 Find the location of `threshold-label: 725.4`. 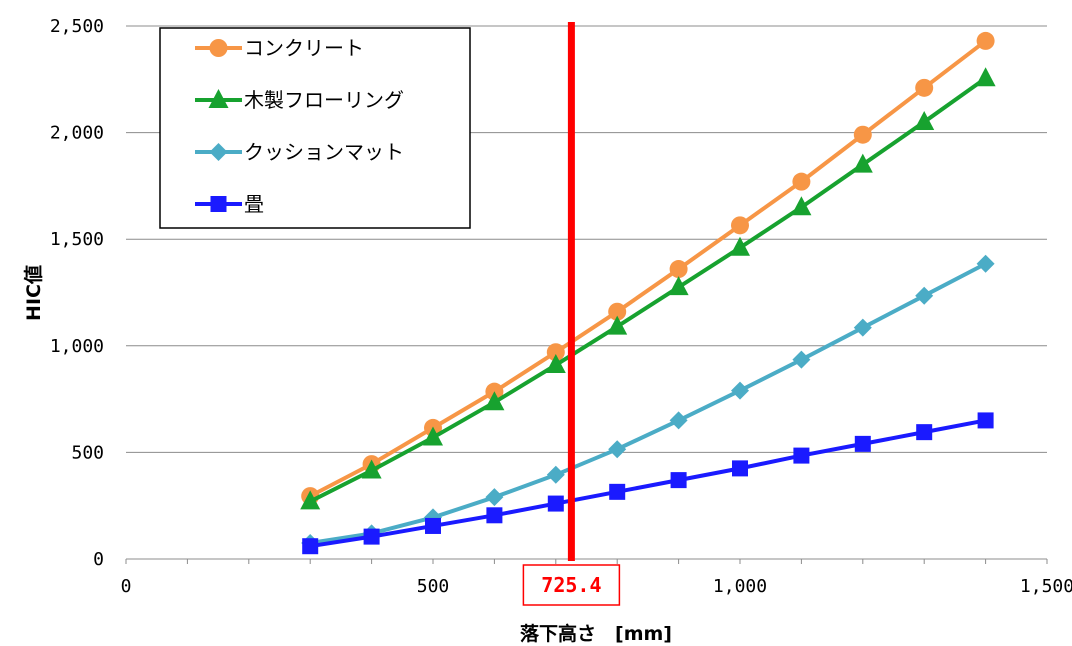

threshold-label: 725.4 is located at coordinates (571, 585).